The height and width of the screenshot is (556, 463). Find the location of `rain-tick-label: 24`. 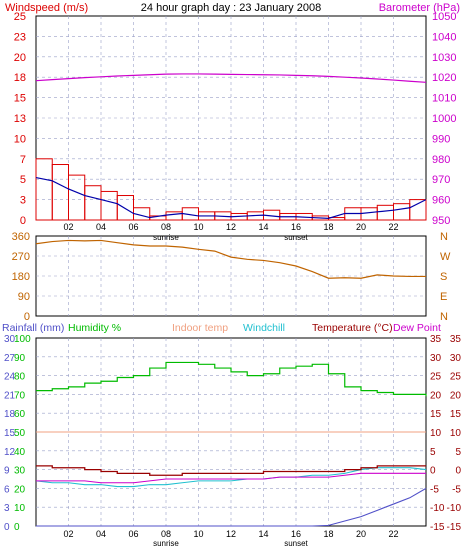

rain-tick-label: 24 is located at coordinates (10, 377).